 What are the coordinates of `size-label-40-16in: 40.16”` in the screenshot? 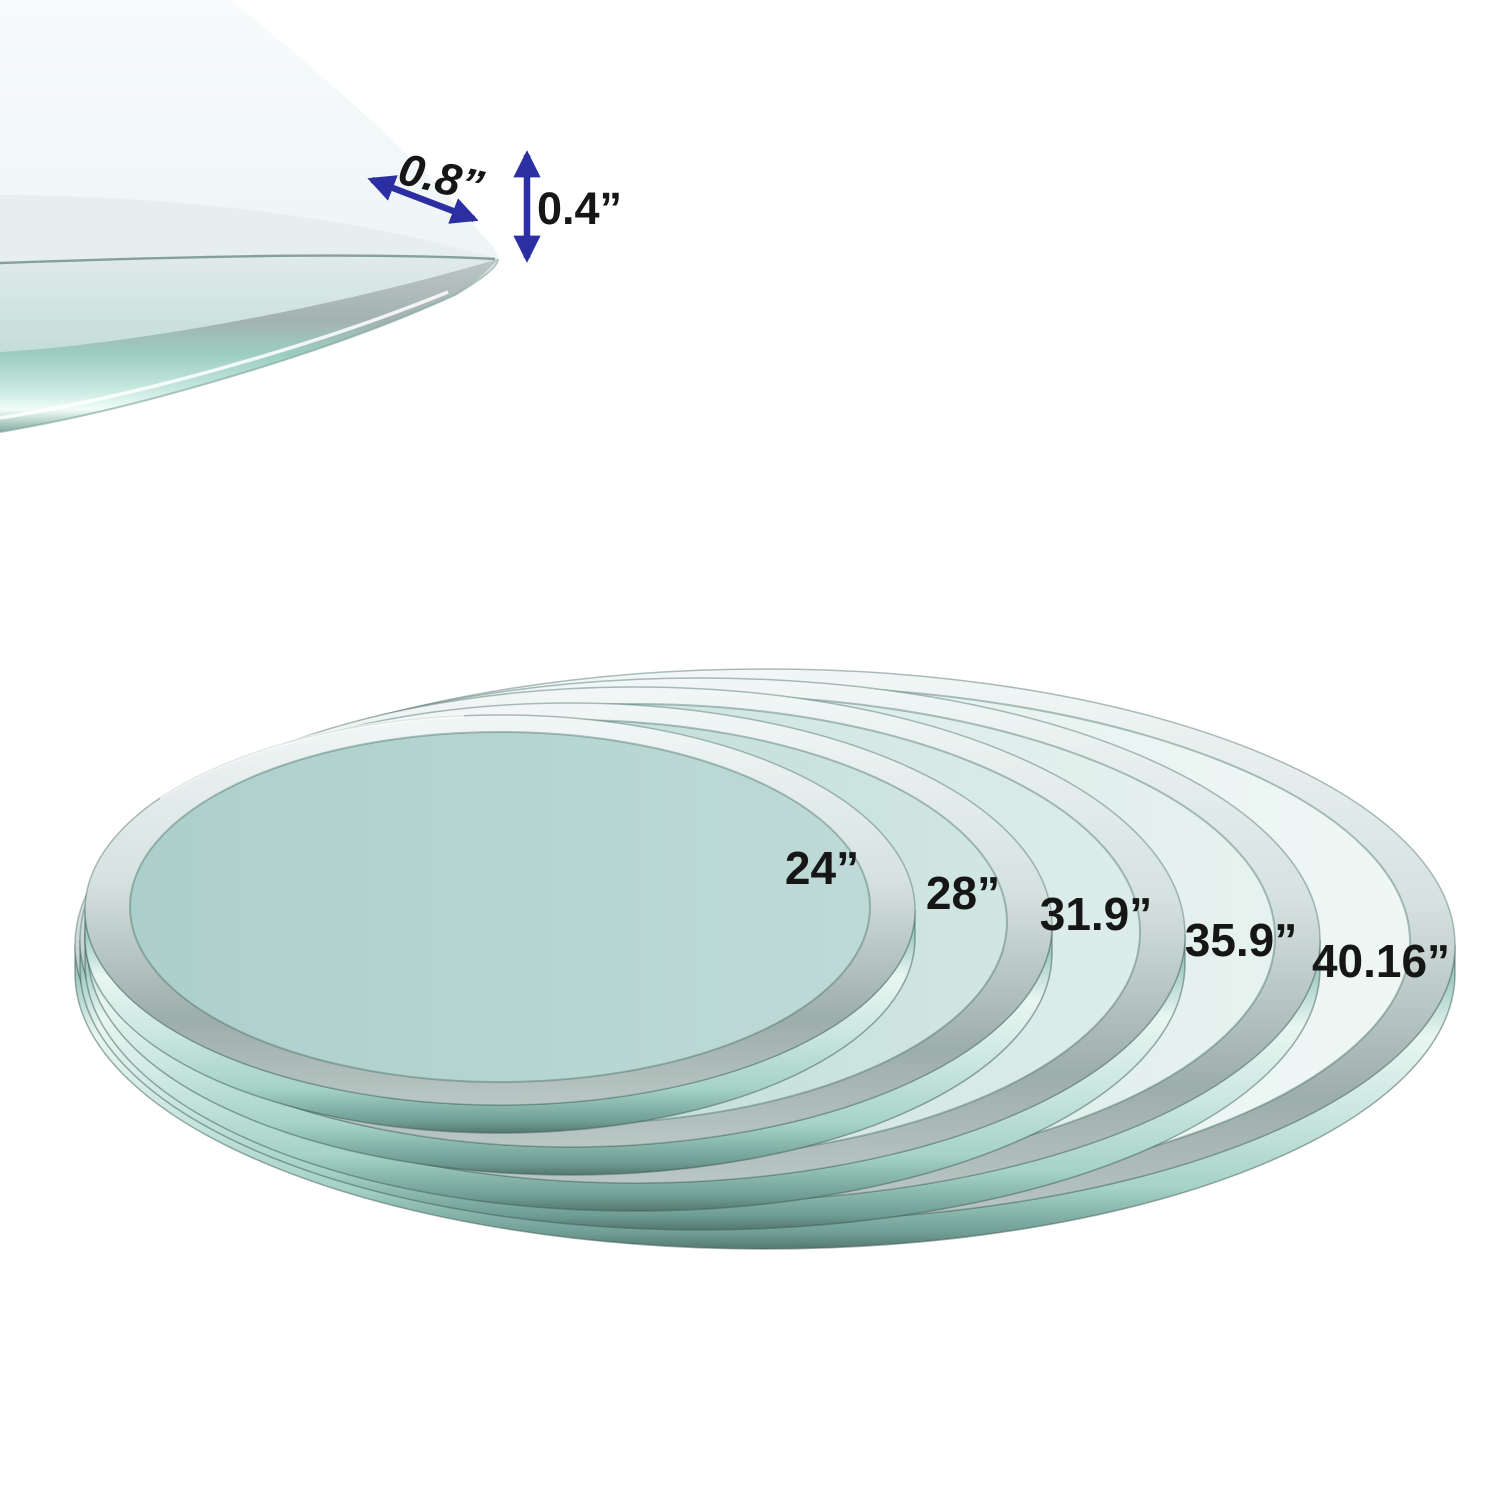 It's located at (1381, 961).